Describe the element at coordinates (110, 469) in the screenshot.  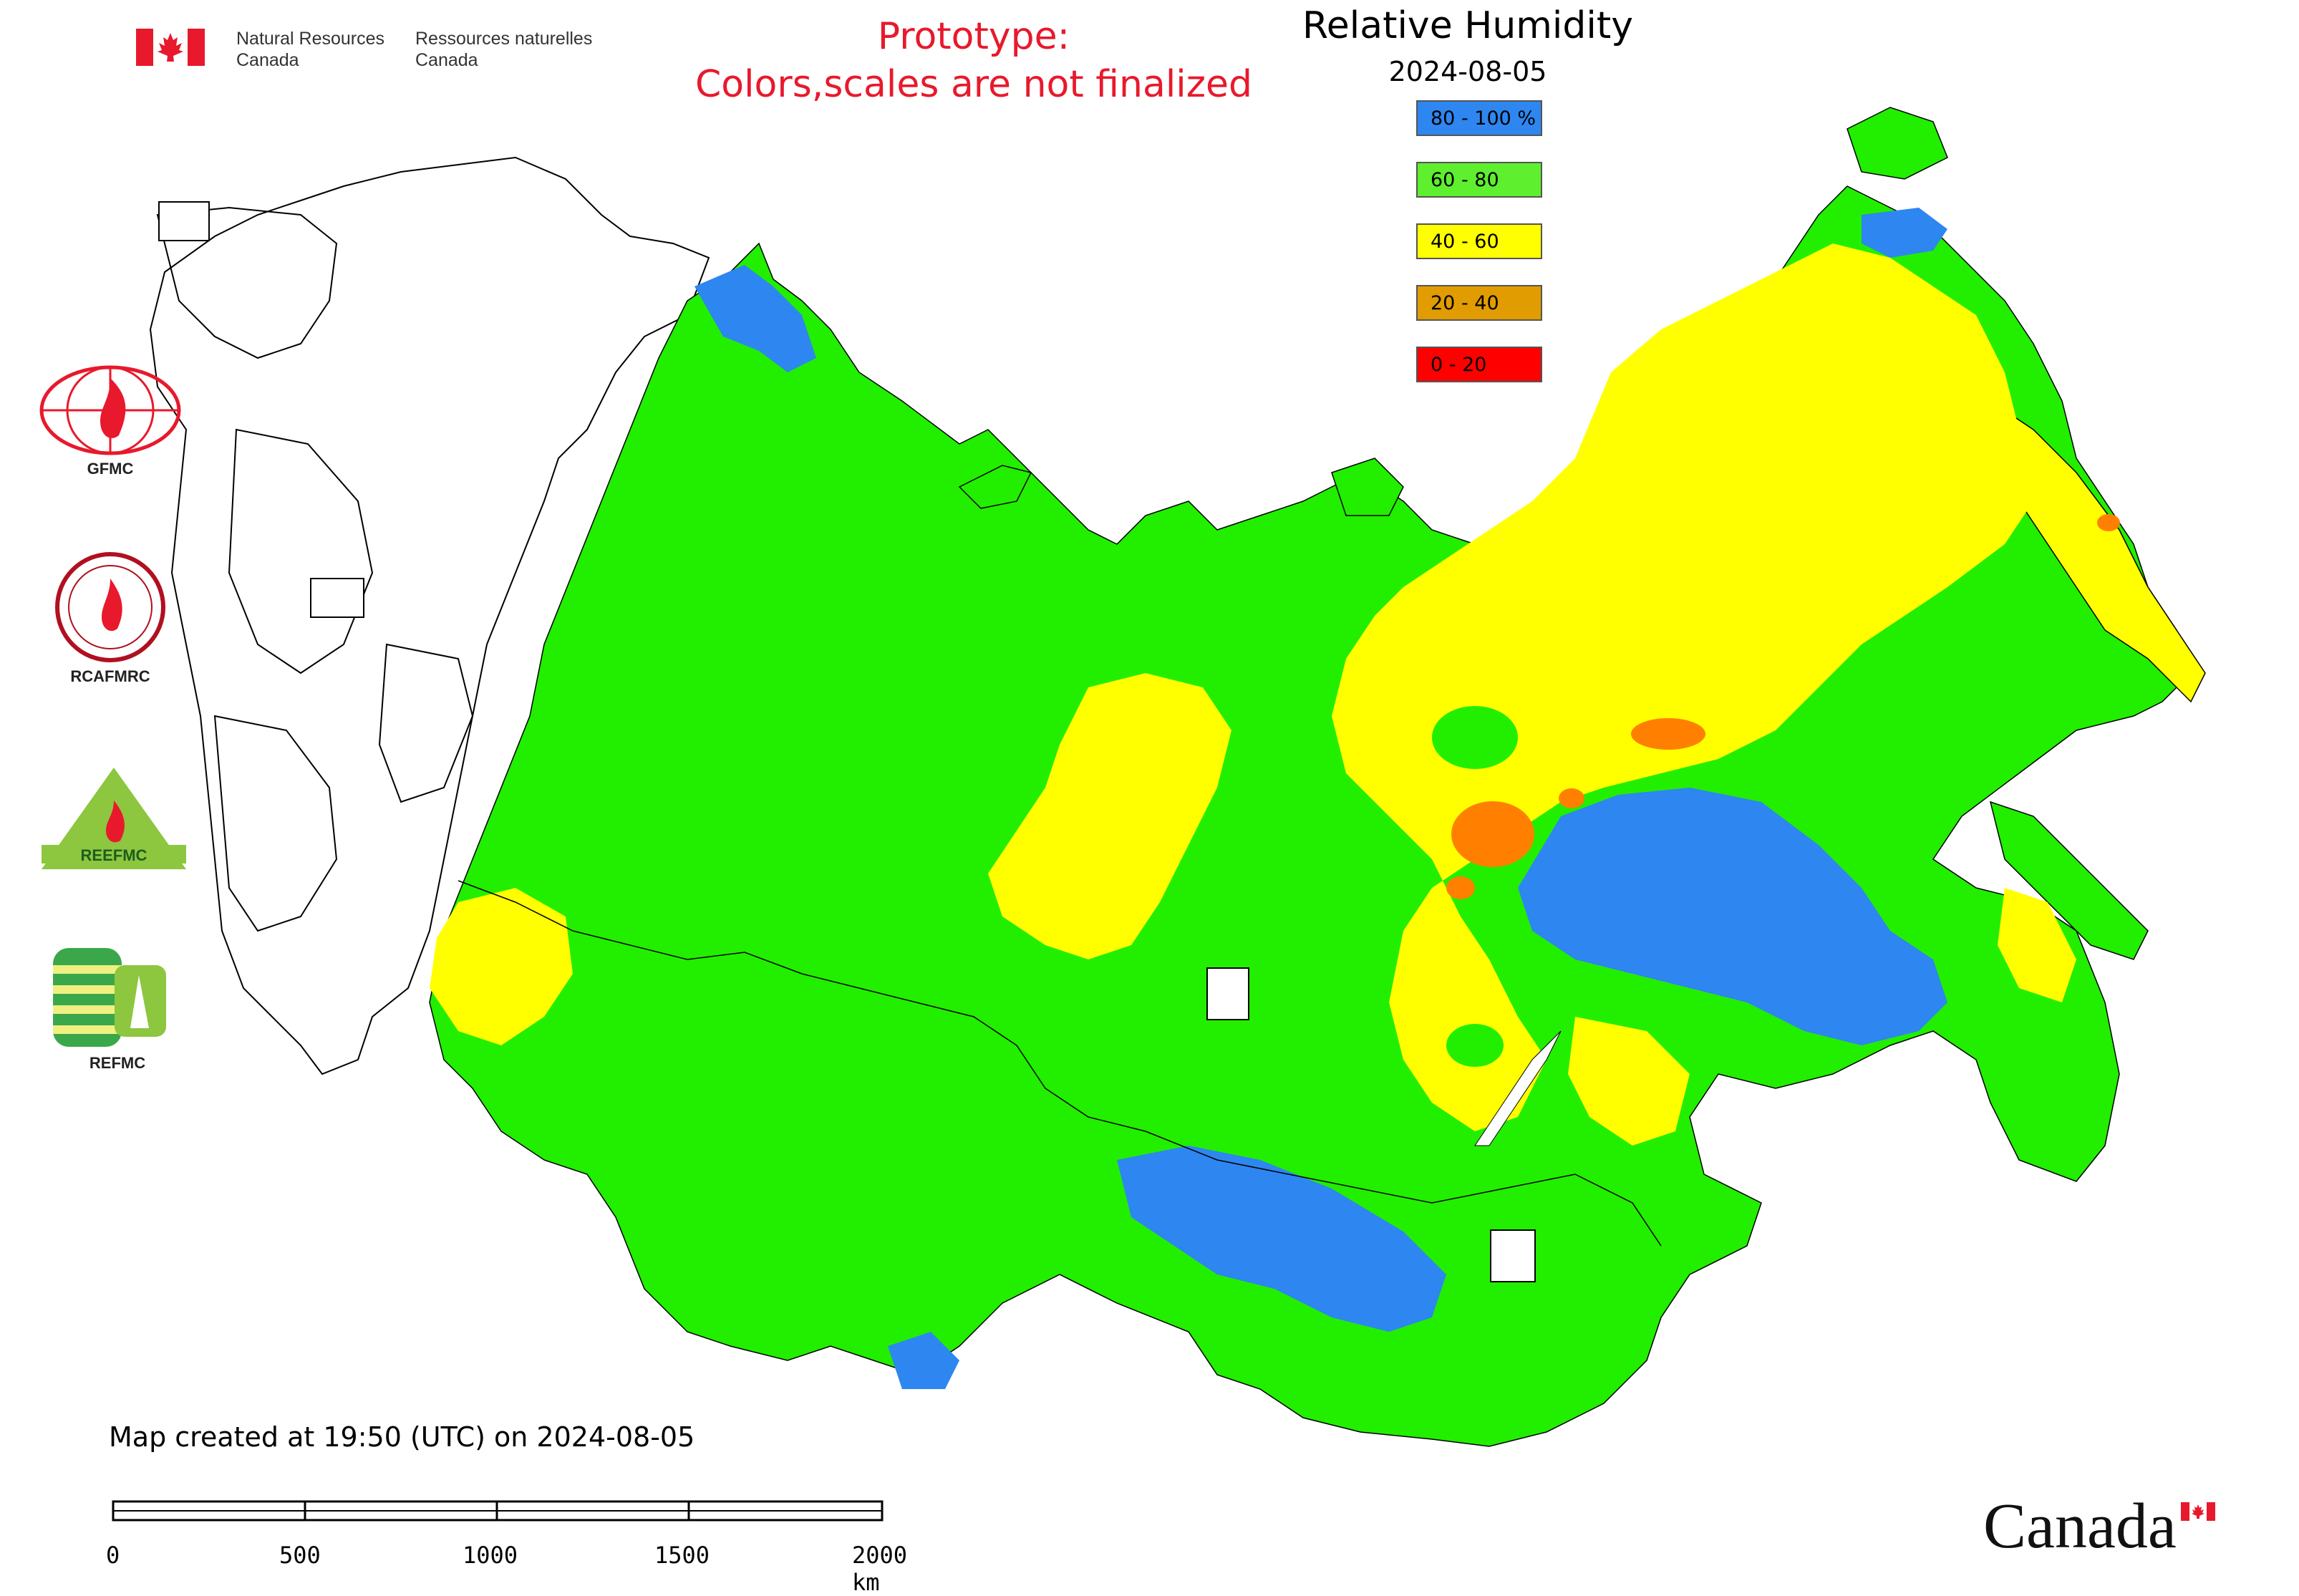
I see `logo-caption: GFMC` at that location.